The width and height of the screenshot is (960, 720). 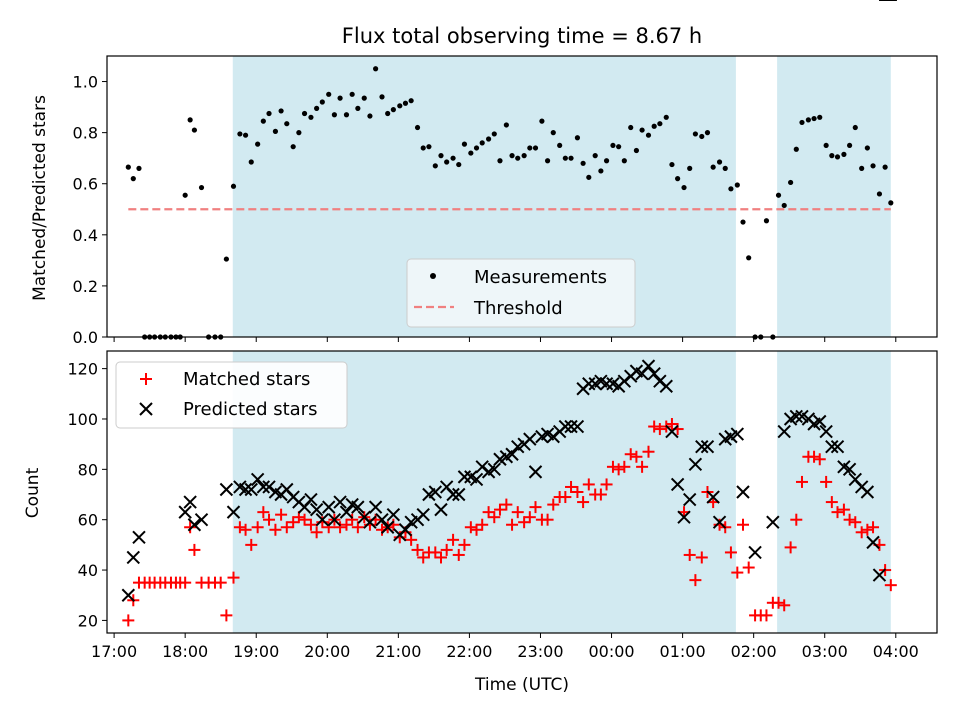 What do you see at coordinates (88, 620) in the screenshot?
I see `y-tick-label: 20` at bounding box center [88, 620].